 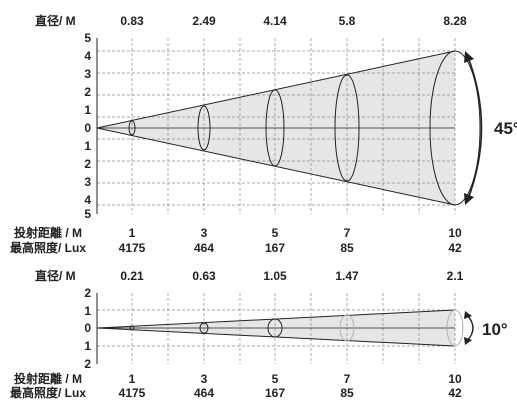 What do you see at coordinates (505, 128) in the screenshot?
I see `beam-angle-label: 45°` at bounding box center [505, 128].